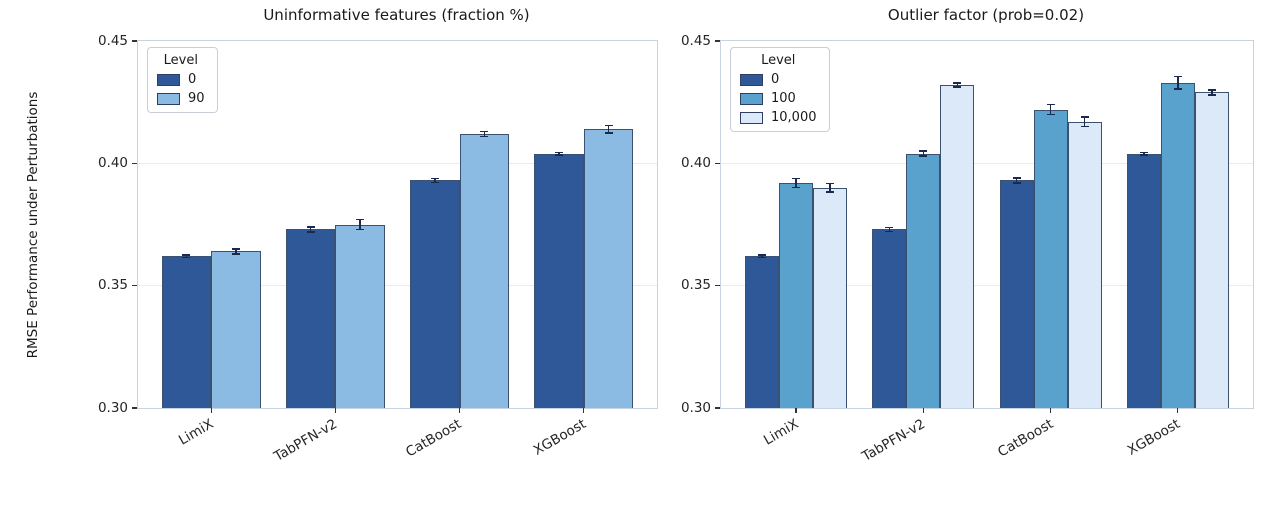 The width and height of the screenshot is (1268, 506). What do you see at coordinates (695, 40) in the screenshot?
I see `y-tick-label: 0.45` at bounding box center [695, 40].